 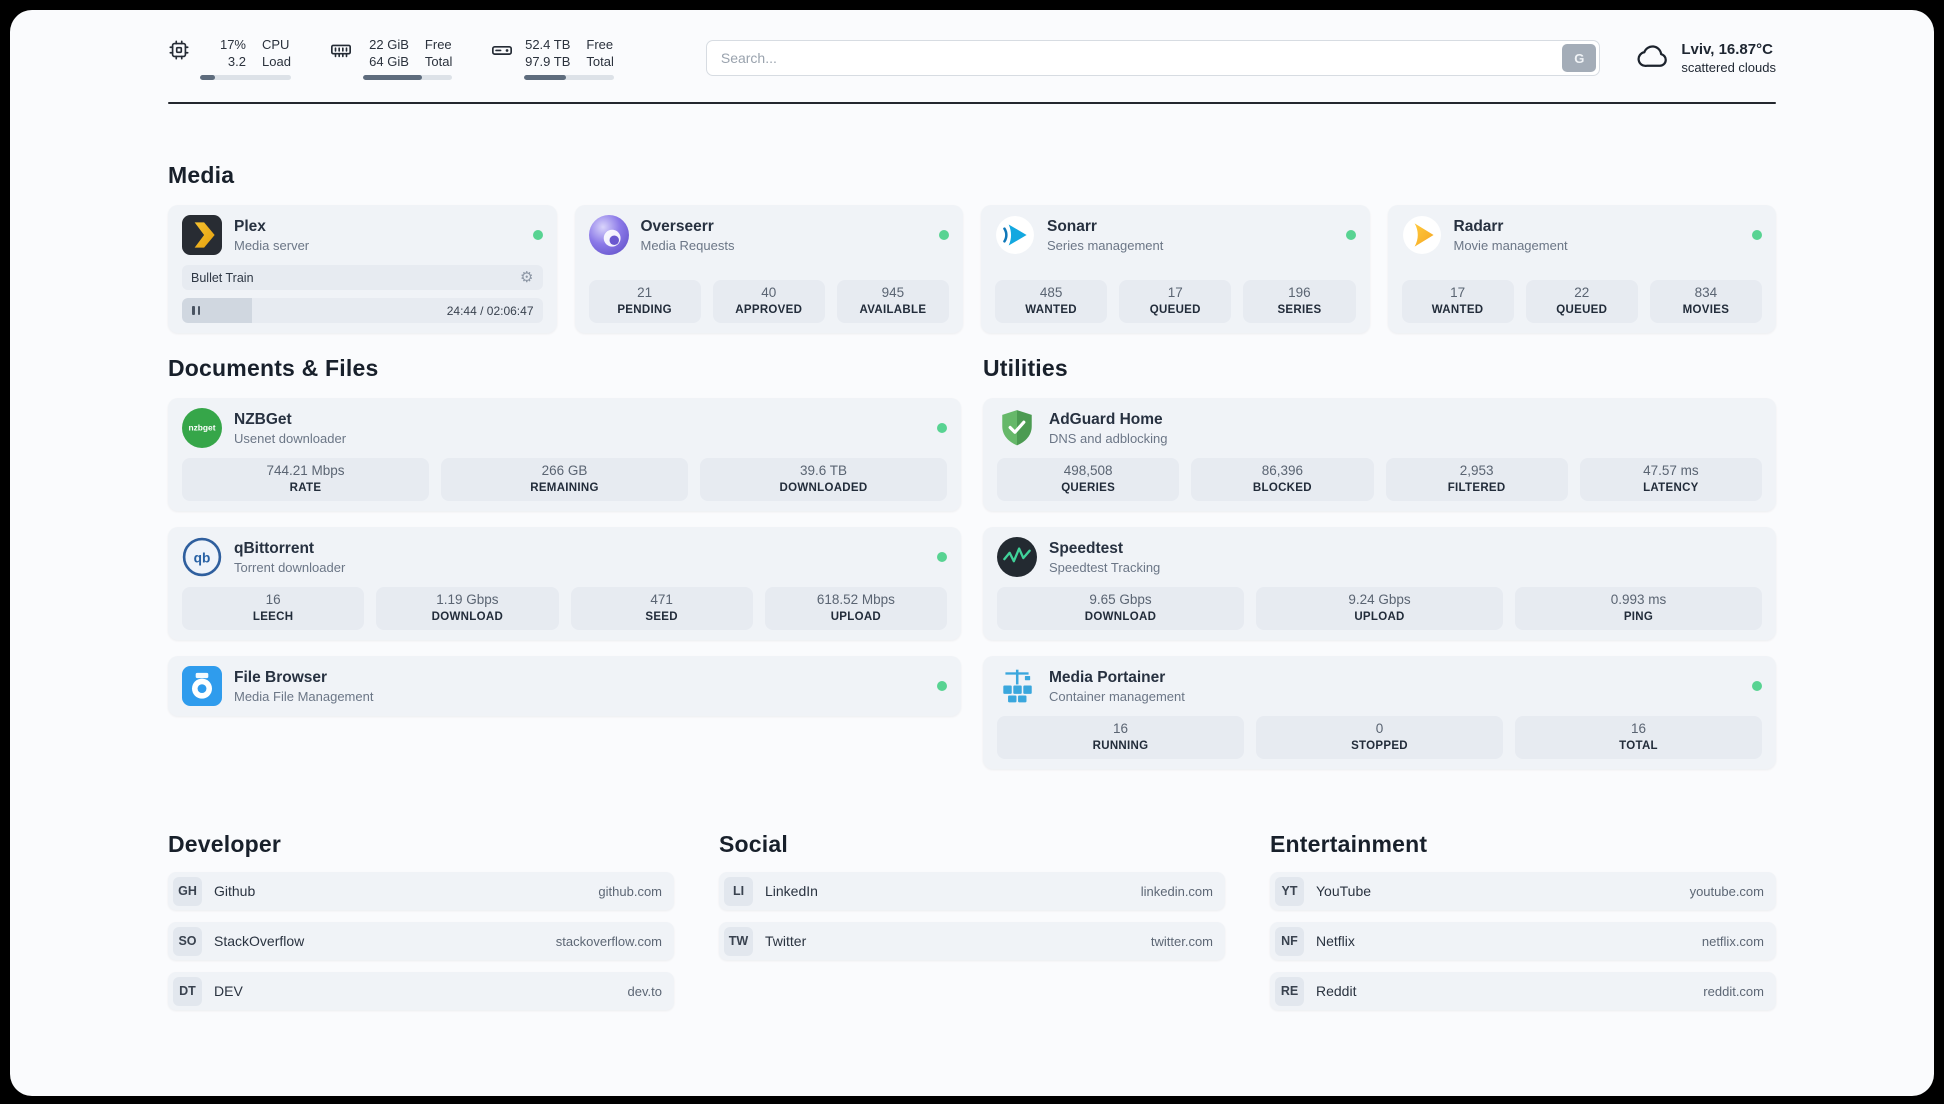 What do you see at coordinates (1523, 891) in the screenshot?
I see `bookmark-youtube: YT YouTube youtube.com` at bounding box center [1523, 891].